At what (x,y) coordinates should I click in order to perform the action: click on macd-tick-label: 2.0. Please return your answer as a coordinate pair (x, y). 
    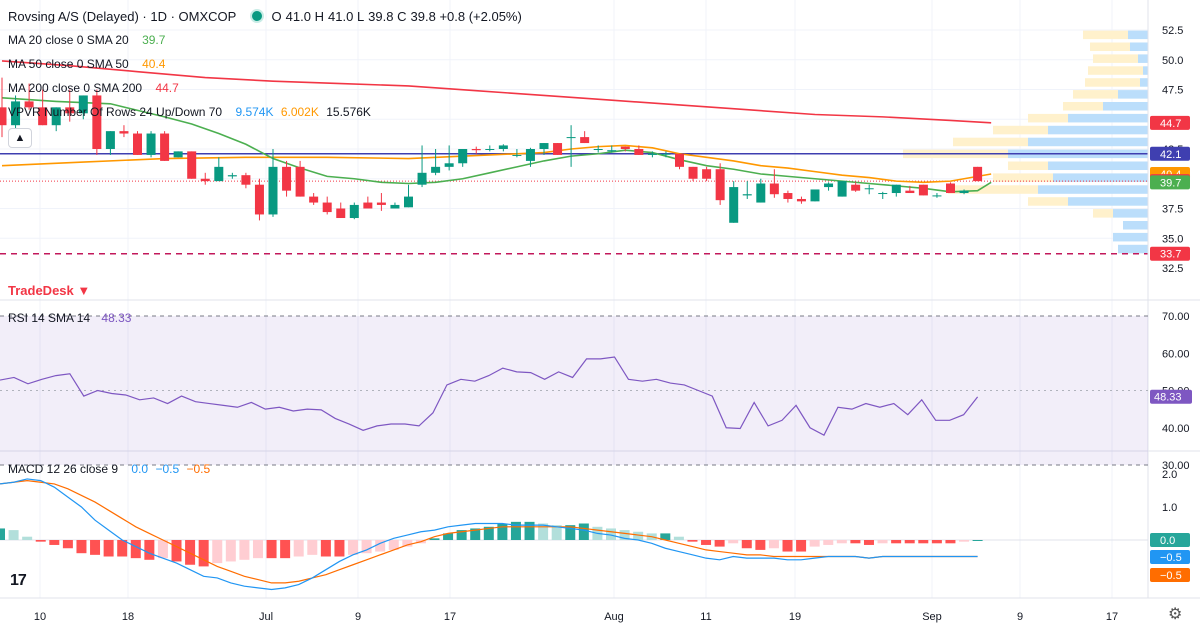
    Looking at the image, I should click on (1169, 475).